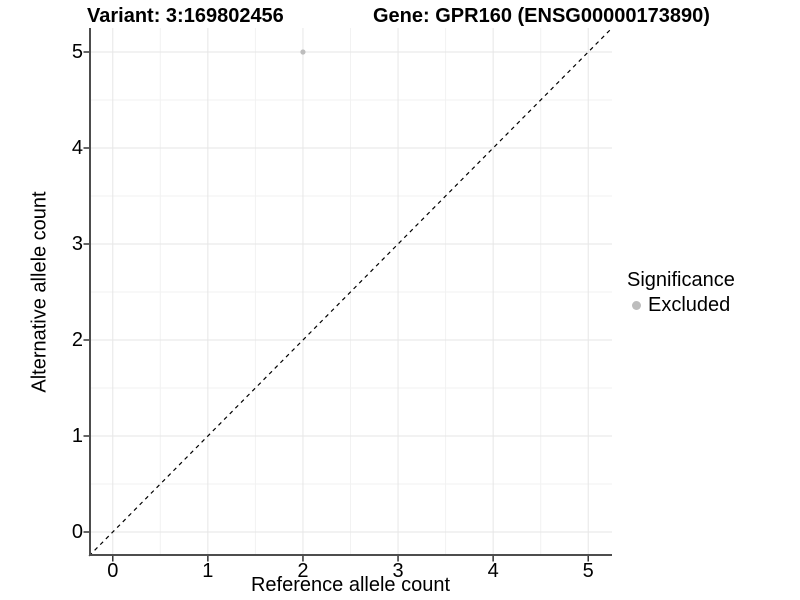  I want to click on excluded-point-icon, so click(636, 305).